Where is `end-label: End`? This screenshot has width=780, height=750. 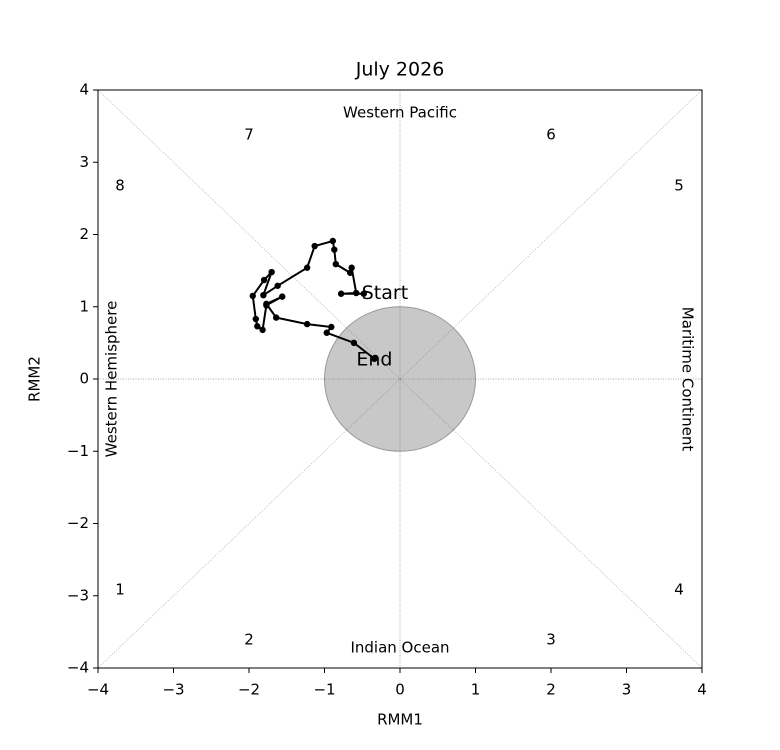
end-label: End is located at coordinates (374, 359).